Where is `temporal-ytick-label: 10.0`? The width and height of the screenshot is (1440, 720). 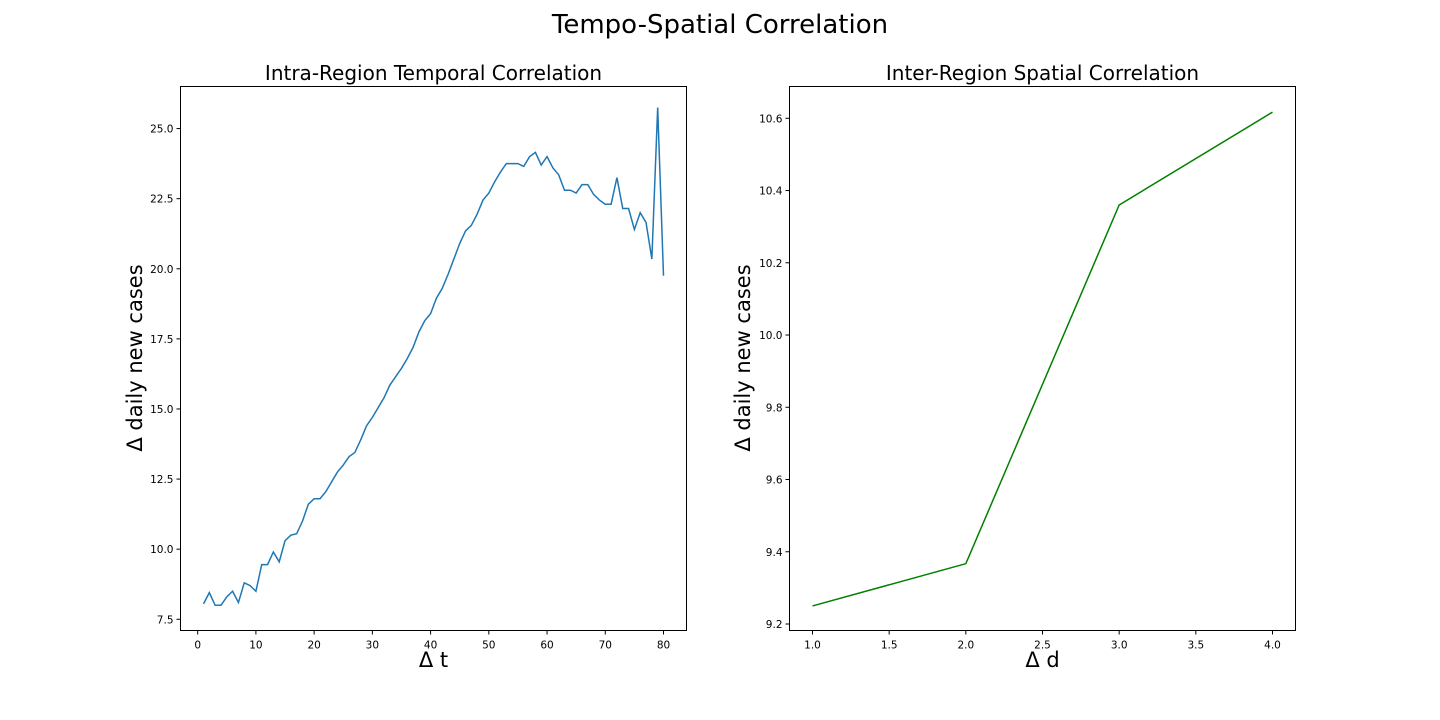 temporal-ytick-label: 10.0 is located at coordinates (161, 550).